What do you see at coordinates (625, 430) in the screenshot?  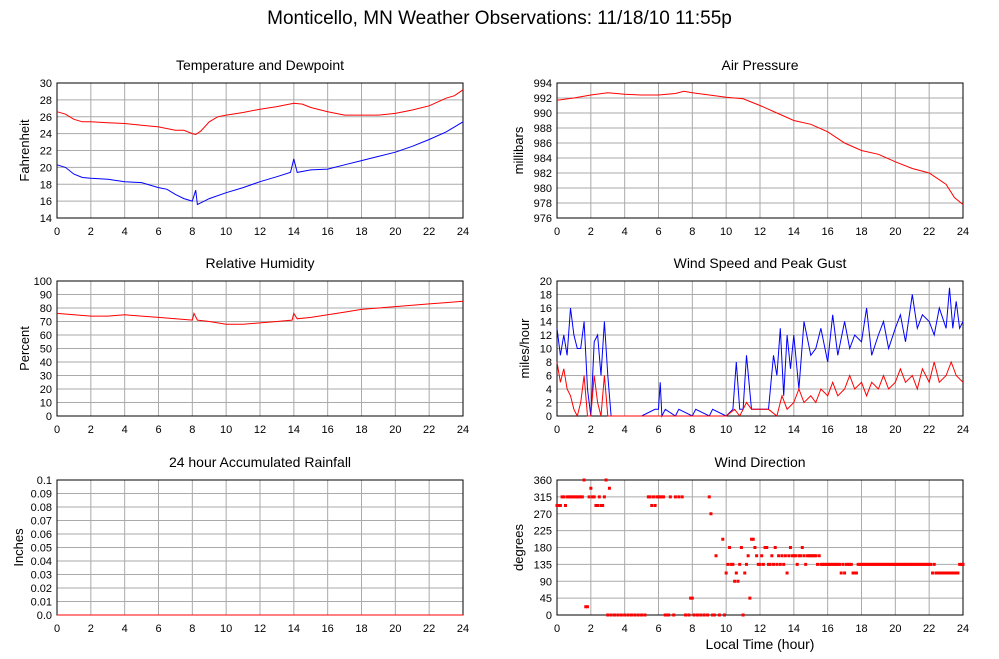 I see `wind-xtick-label: 4` at bounding box center [625, 430].